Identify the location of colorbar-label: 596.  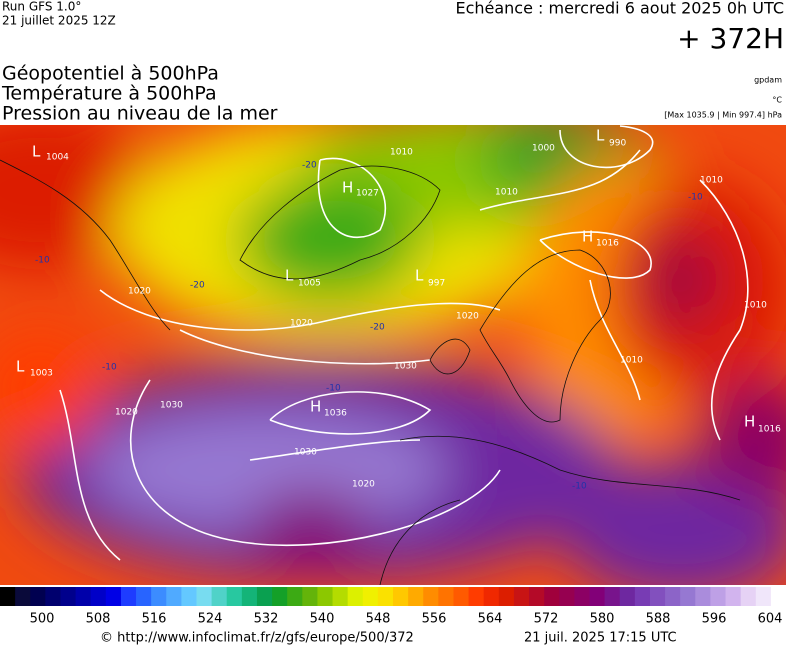
(714, 619).